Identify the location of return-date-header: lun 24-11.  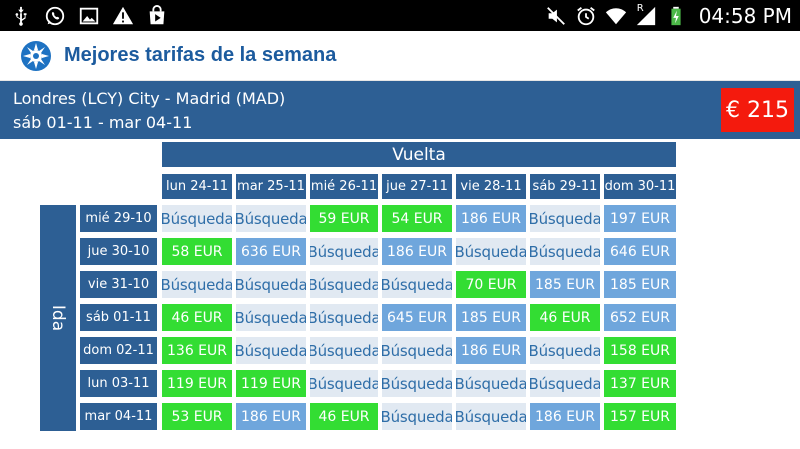
(197, 186).